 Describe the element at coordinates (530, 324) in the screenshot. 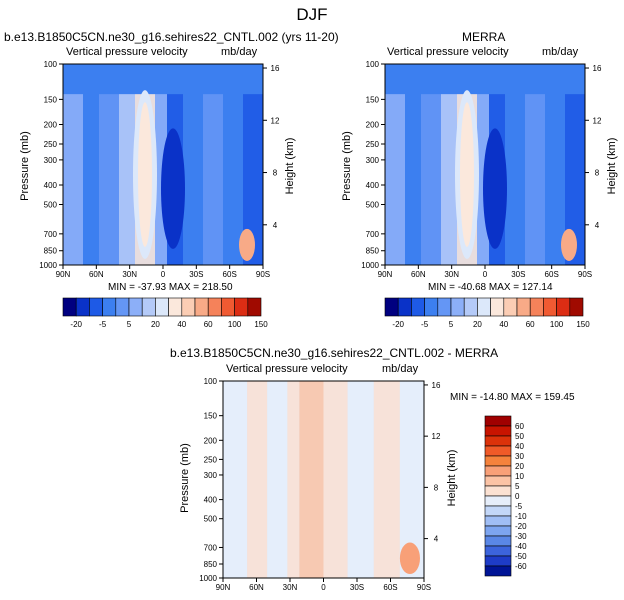

I see `colorbar-label: 60` at that location.